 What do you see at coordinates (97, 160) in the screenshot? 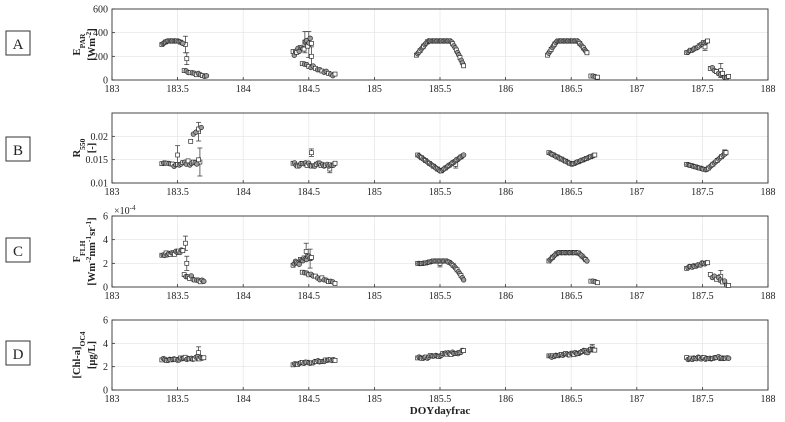
I see `panel-b-ytick-label-1: 0.015` at bounding box center [97, 160].